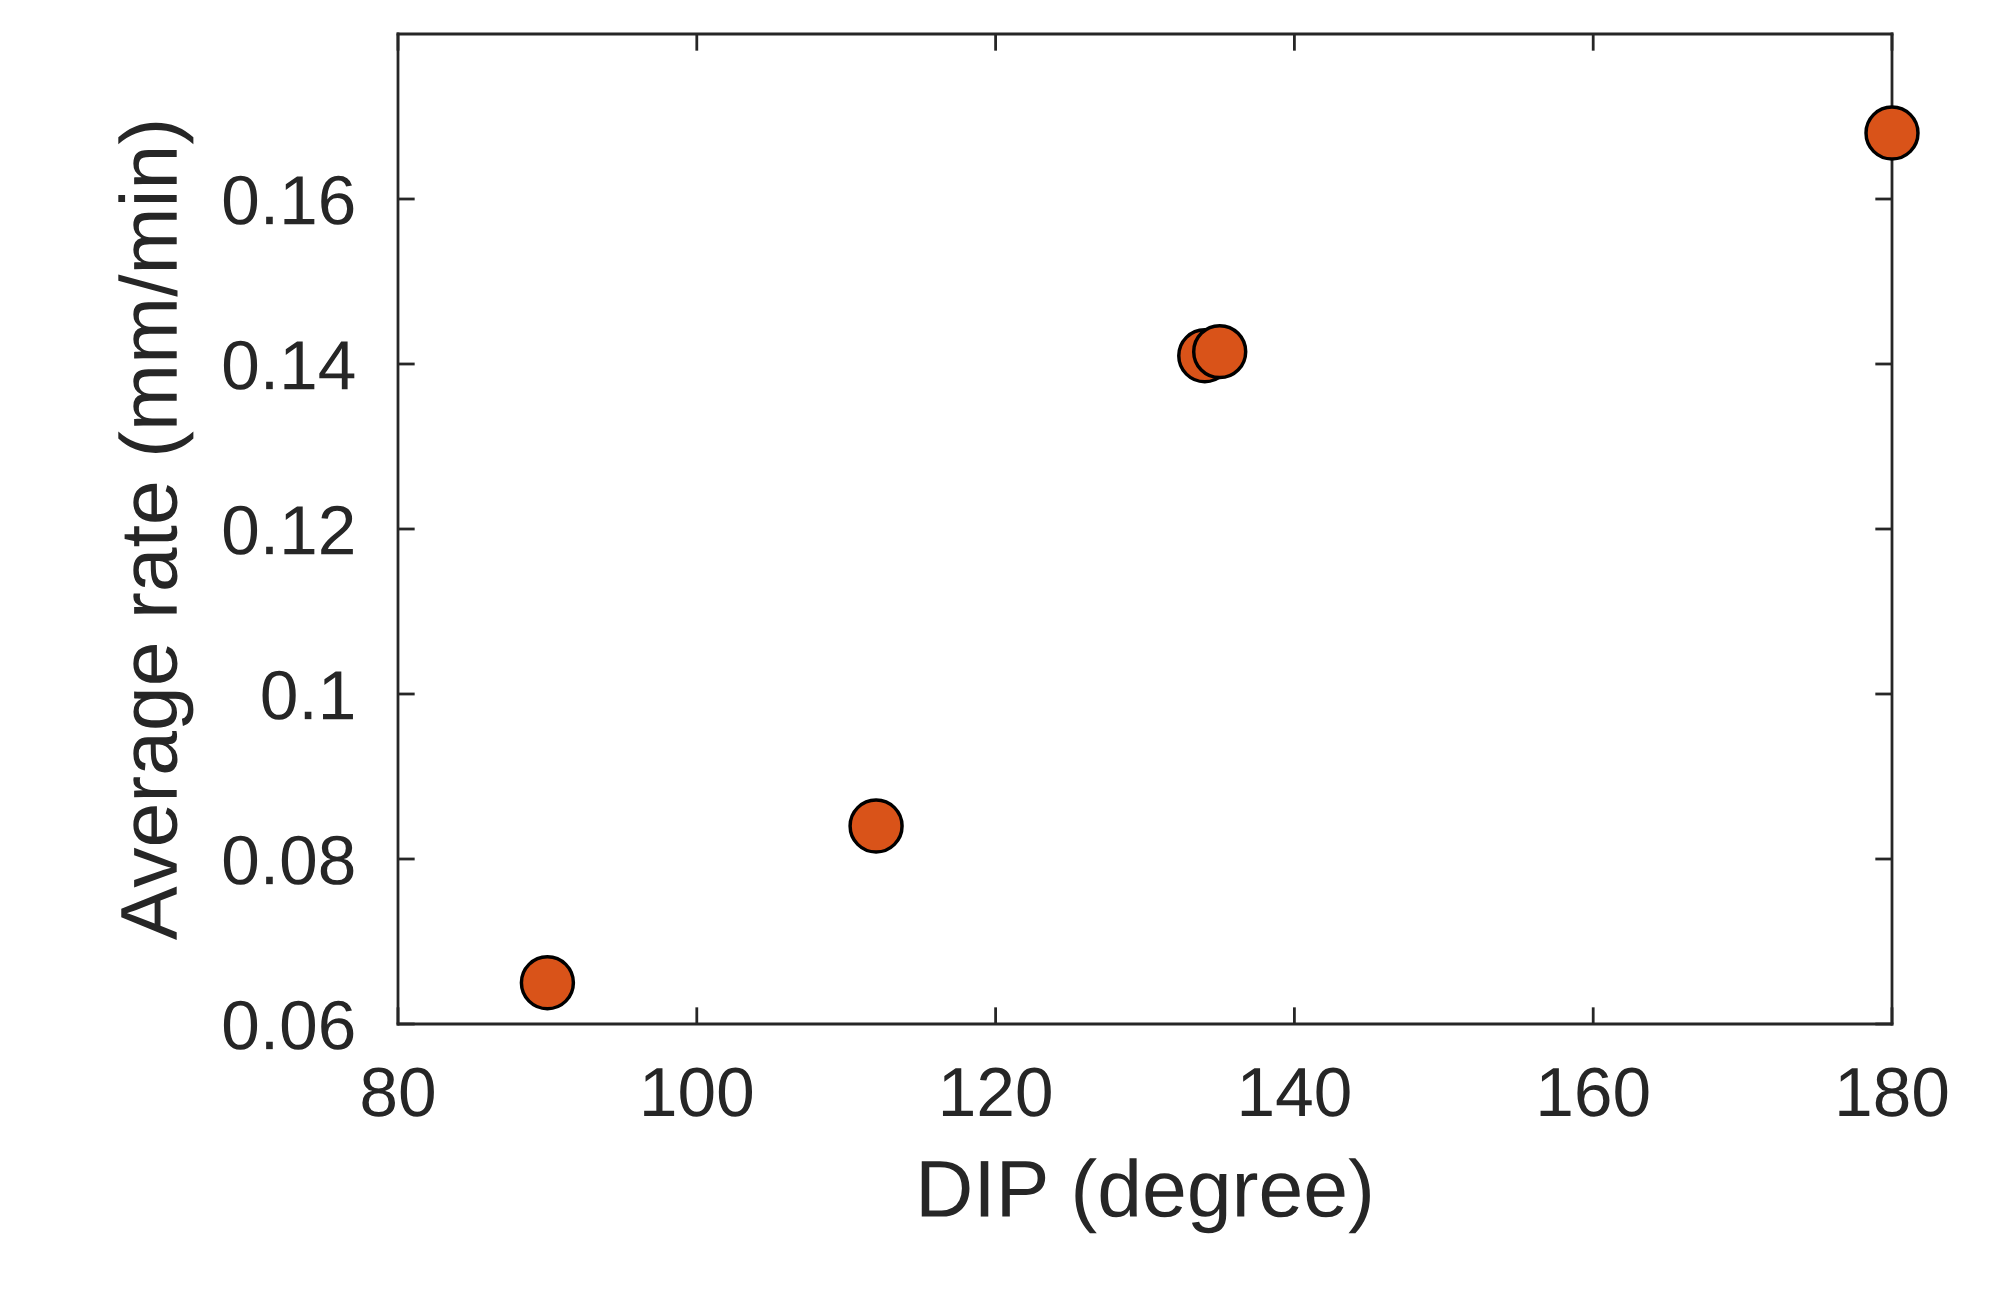 The height and width of the screenshot is (1296, 1998). What do you see at coordinates (288, 530) in the screenshot?
I see `y-tick-label: 0.12` at bounding box center [288, 530].